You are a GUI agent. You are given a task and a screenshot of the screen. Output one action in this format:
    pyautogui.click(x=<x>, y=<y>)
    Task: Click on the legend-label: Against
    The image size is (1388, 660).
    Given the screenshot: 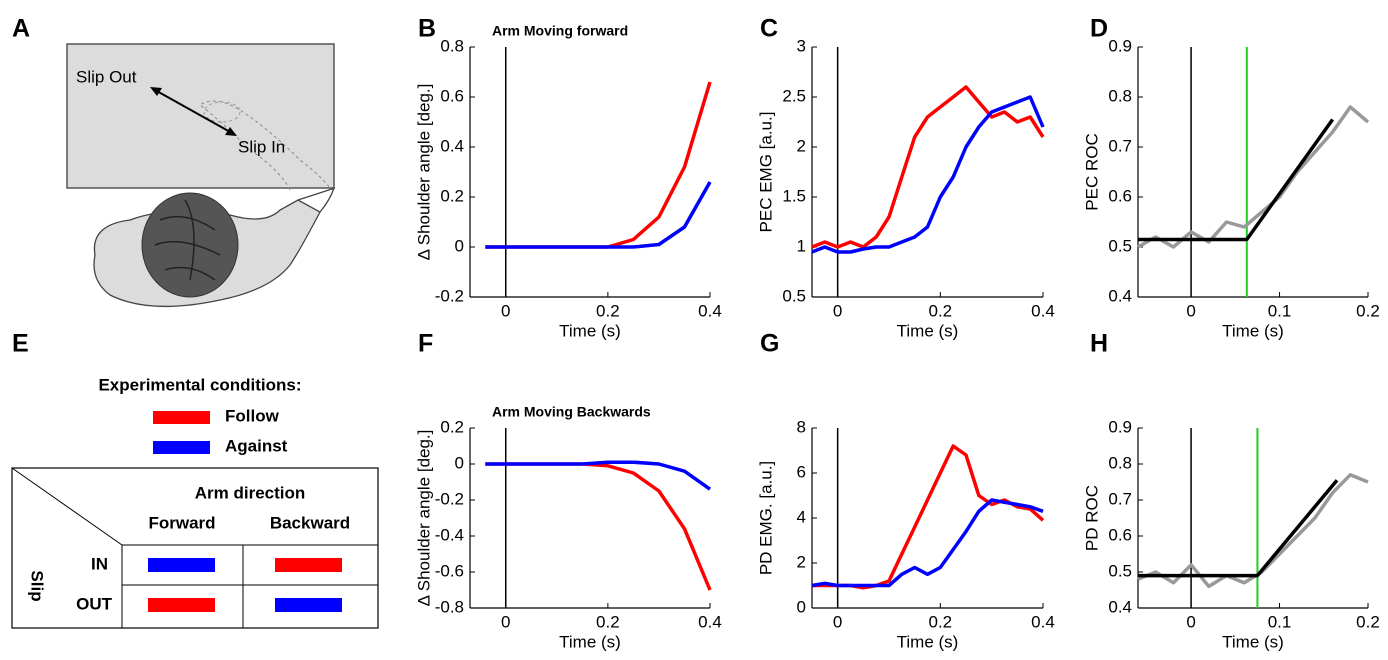 What is the action you would take?
    pyautogui.click(x=256, y=445)
    